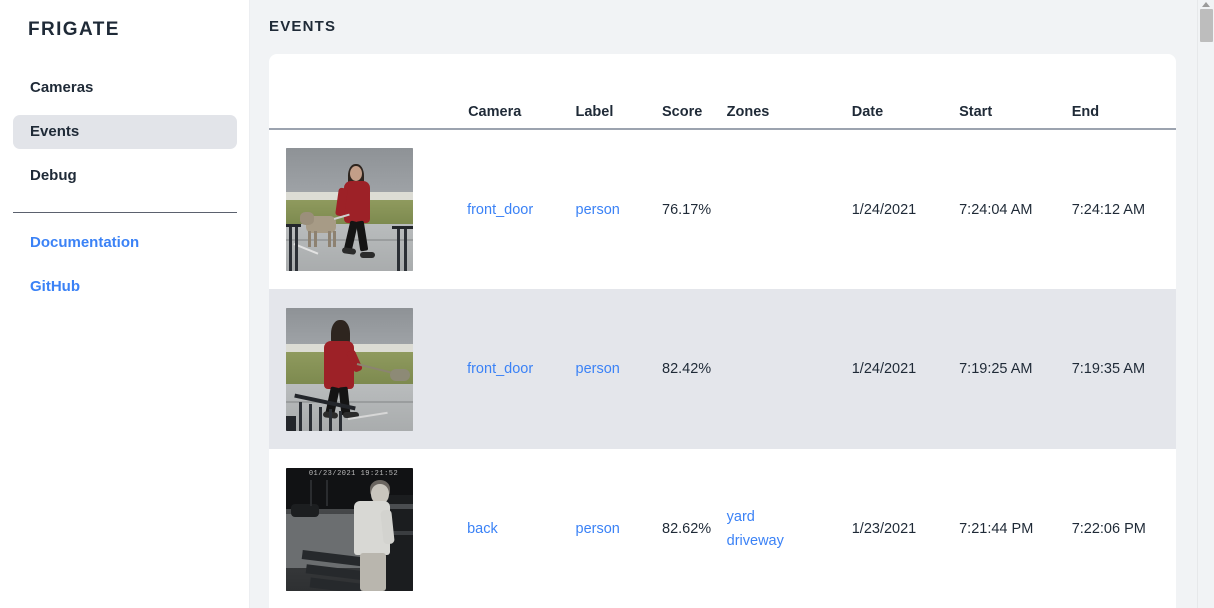 This screenshot has width=1214, height=608. Describe the element at coordinates (125, 88) in the screenshot. I see `sidebar-item-cameras: Cameras` at that location.